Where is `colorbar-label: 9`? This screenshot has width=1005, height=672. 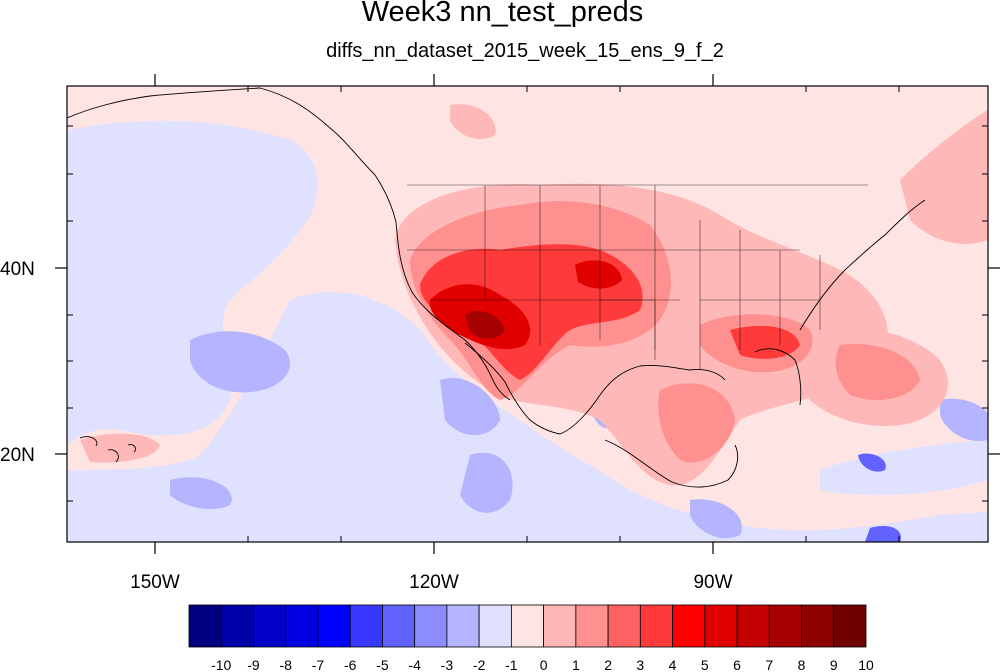 colorbar-label: 9 is located at coordinates (834, 664).